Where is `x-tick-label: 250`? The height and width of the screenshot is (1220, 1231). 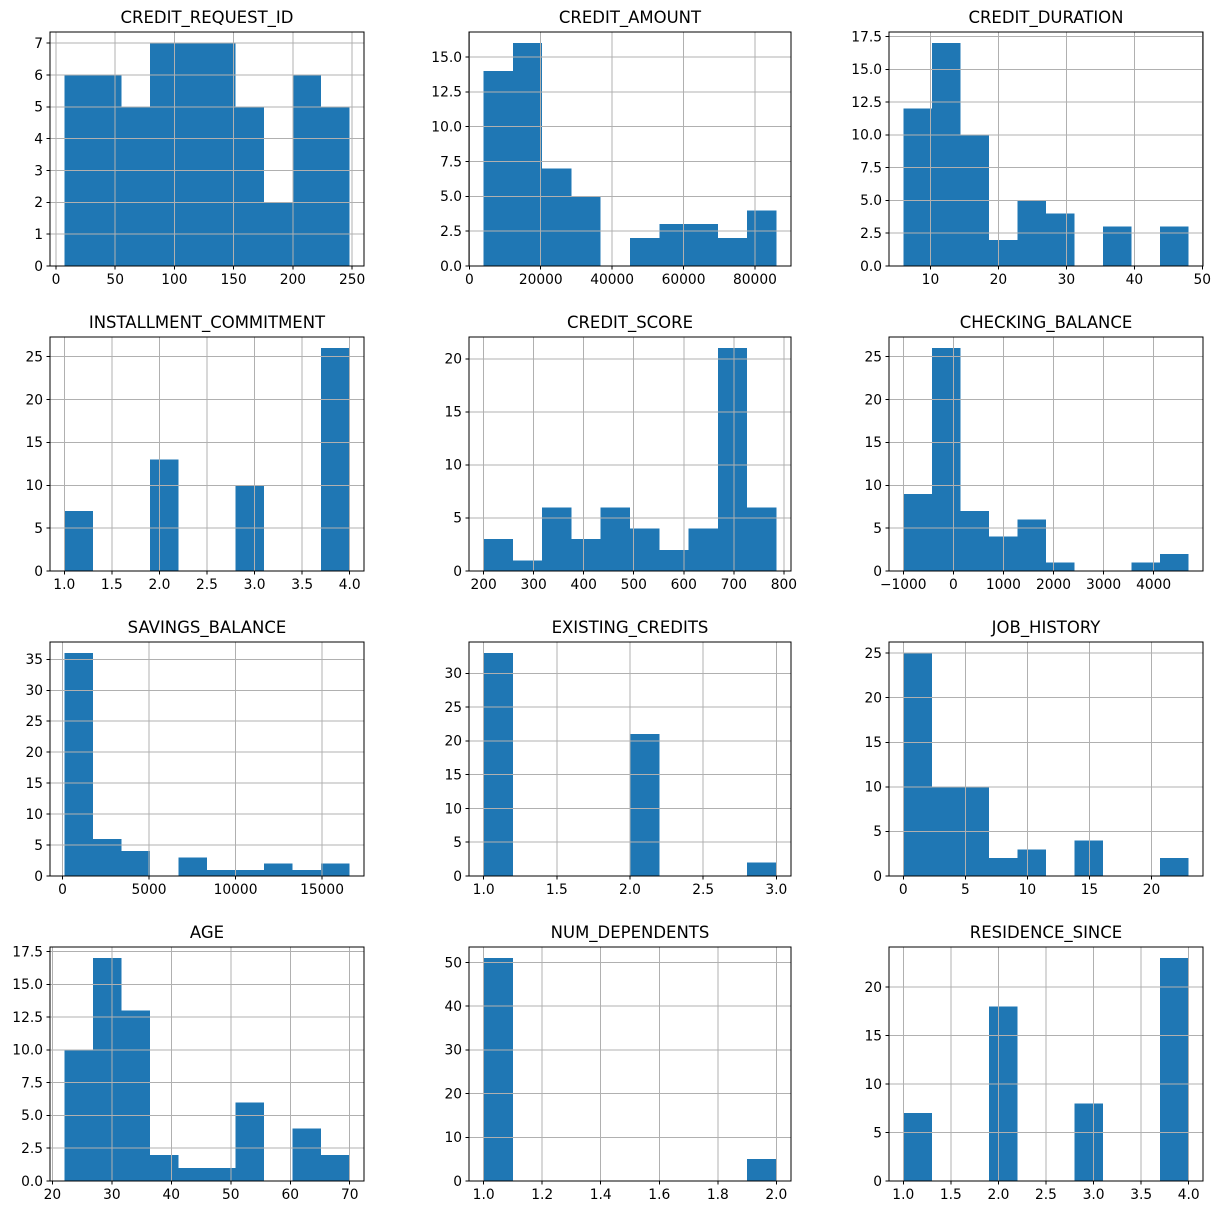 x-tick-label: 250 is located at coordinates (352, 280).